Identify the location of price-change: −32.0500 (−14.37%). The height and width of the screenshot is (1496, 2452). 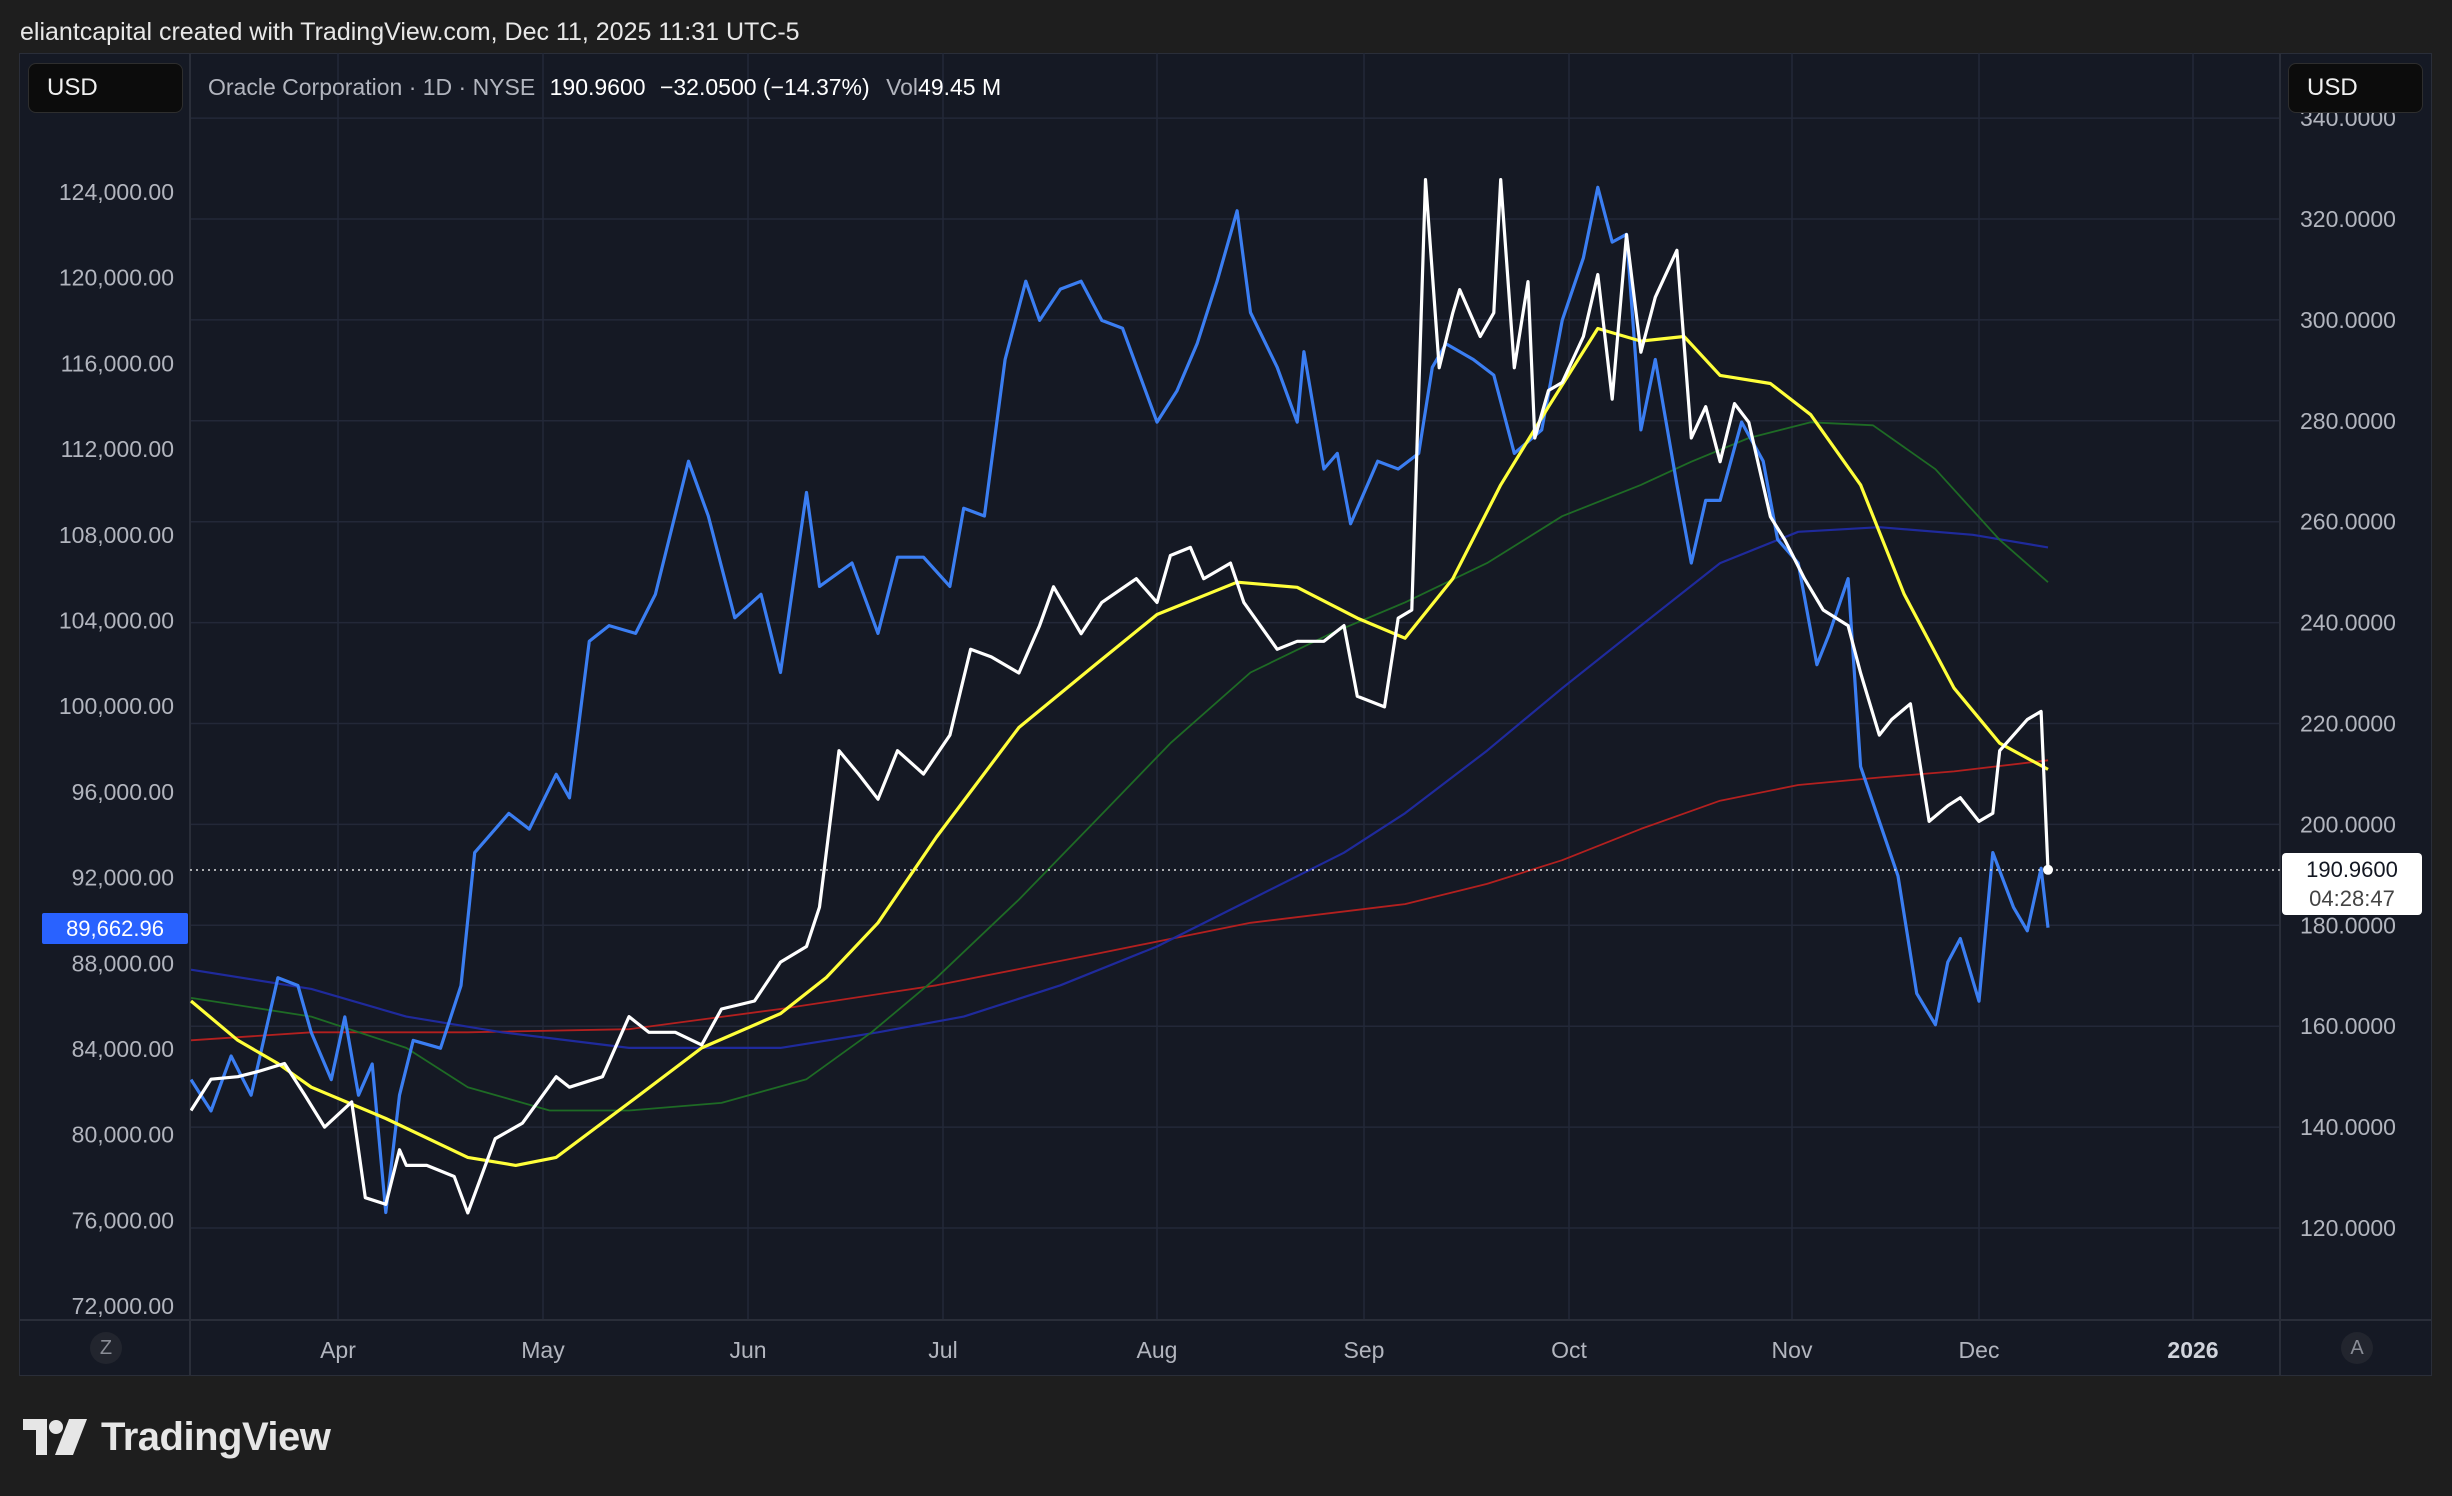
(764, 87).